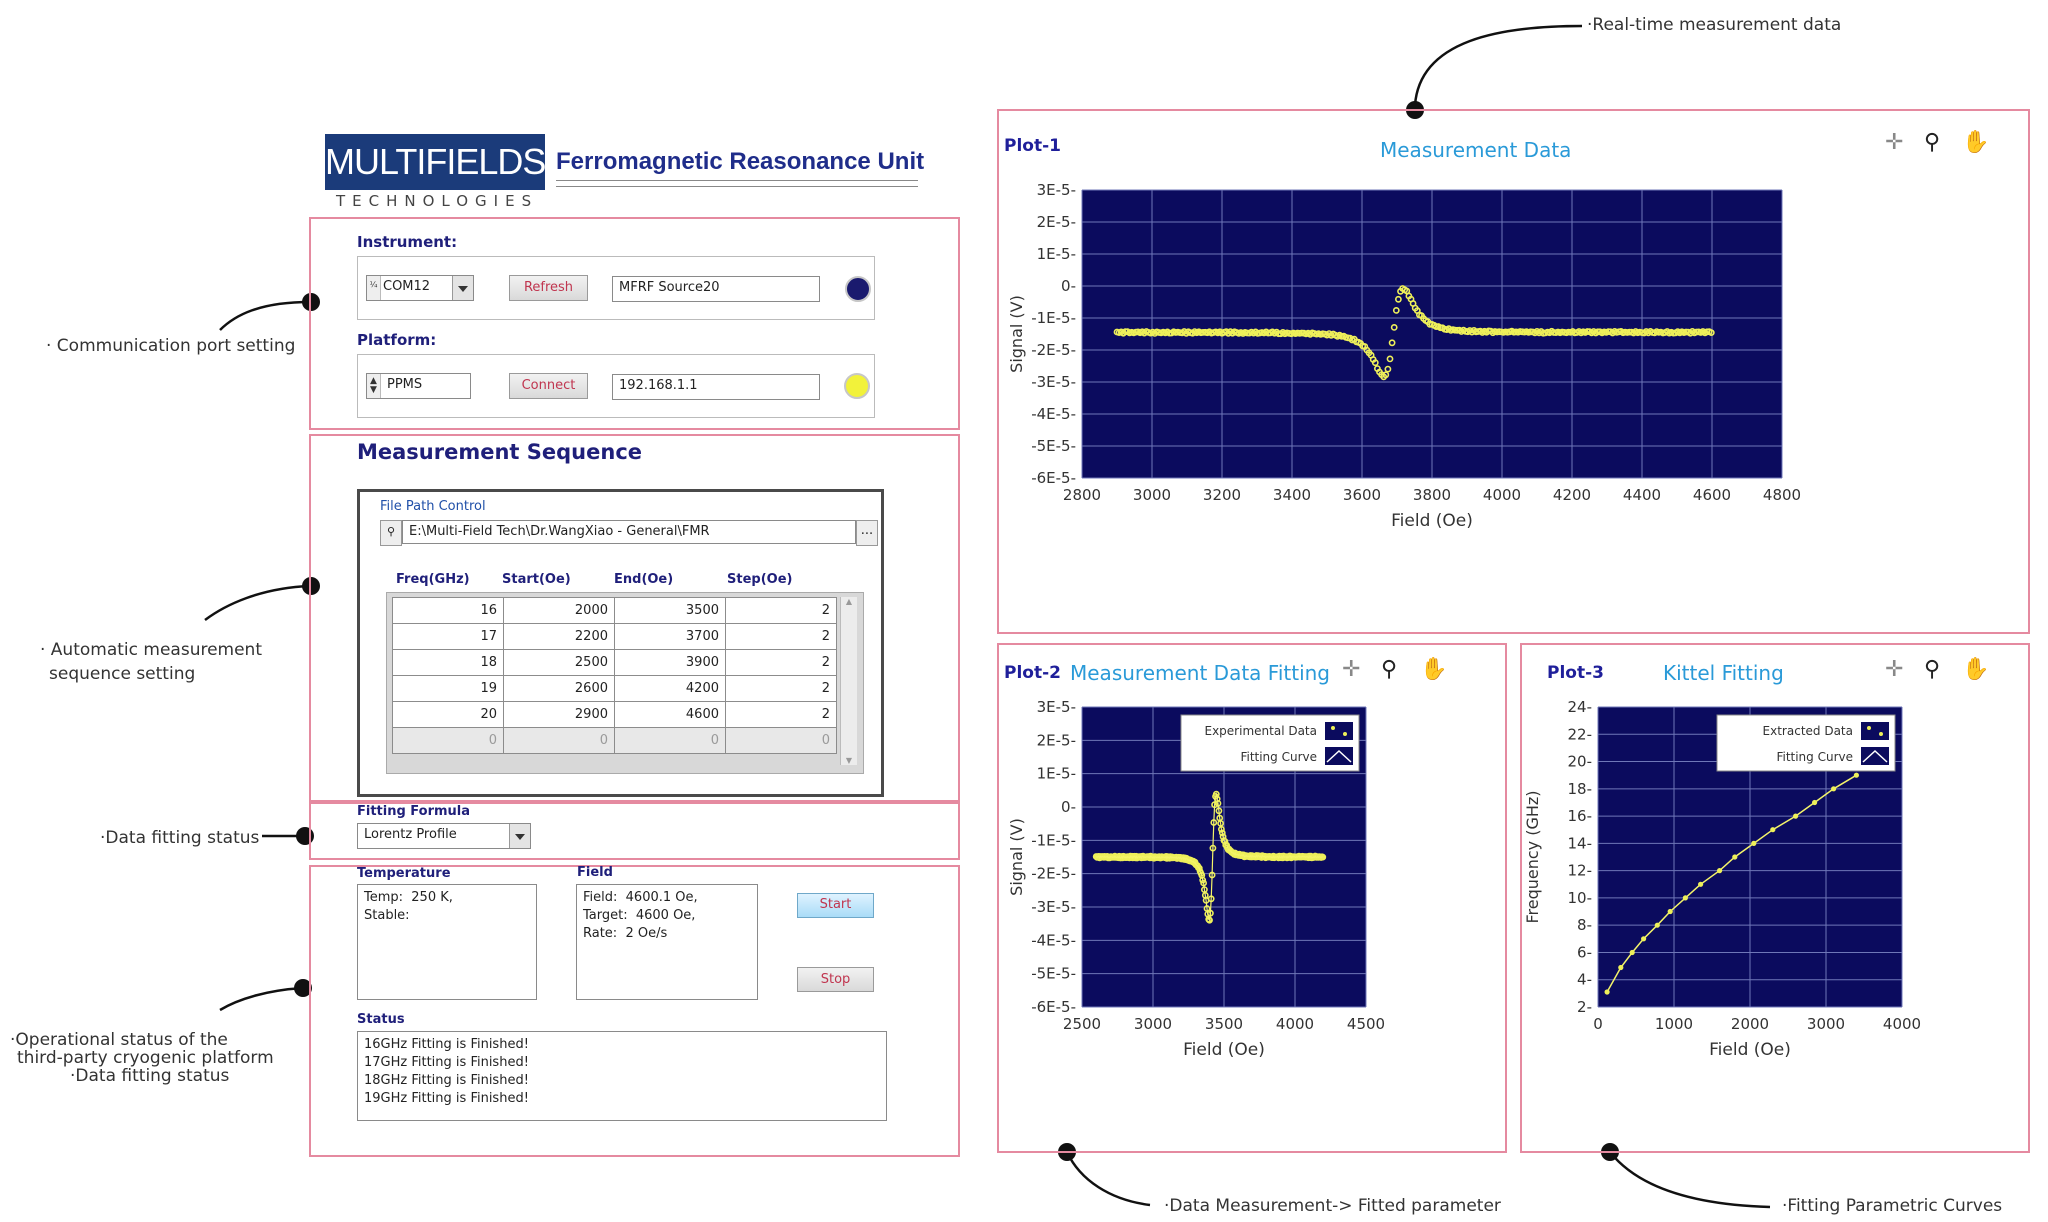 The height and width of the screenshot is (1222, 2048). I want to click on table-cell: 2500, so click(559, 662).